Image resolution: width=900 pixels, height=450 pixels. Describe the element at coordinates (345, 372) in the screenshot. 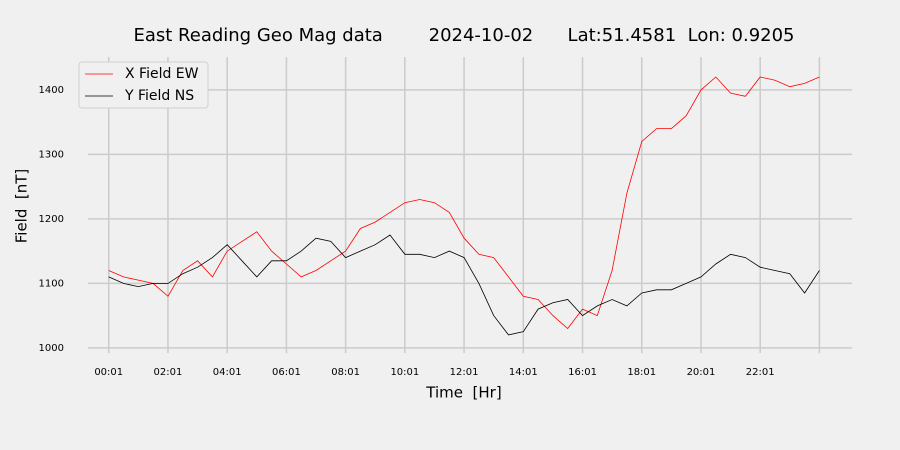

I see `x-tick-label: 08:01` at that location.